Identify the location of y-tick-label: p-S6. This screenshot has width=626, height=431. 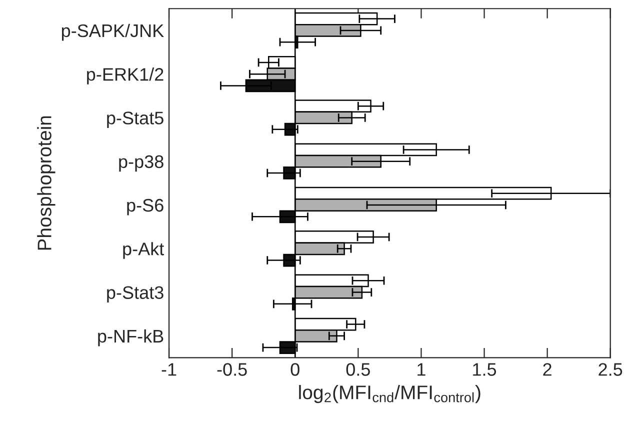
(145, 207).